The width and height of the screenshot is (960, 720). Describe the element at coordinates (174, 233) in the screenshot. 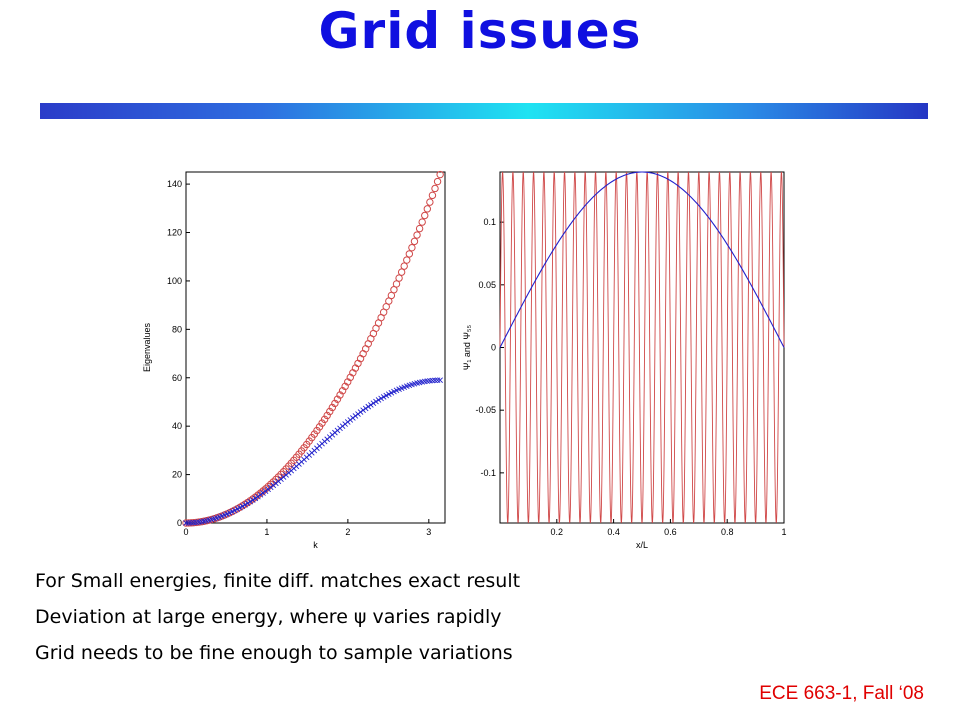

I see `y-tick-label: 120` at that location.